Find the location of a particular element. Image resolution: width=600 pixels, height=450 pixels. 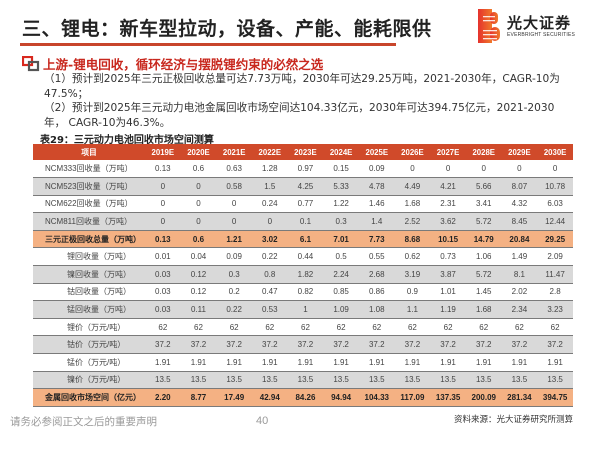

table-cell: 0.6 is located at coordinates (198, 239).